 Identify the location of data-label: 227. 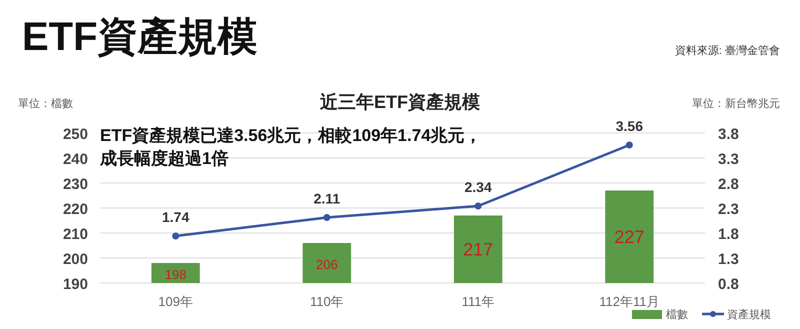
(629, 236).